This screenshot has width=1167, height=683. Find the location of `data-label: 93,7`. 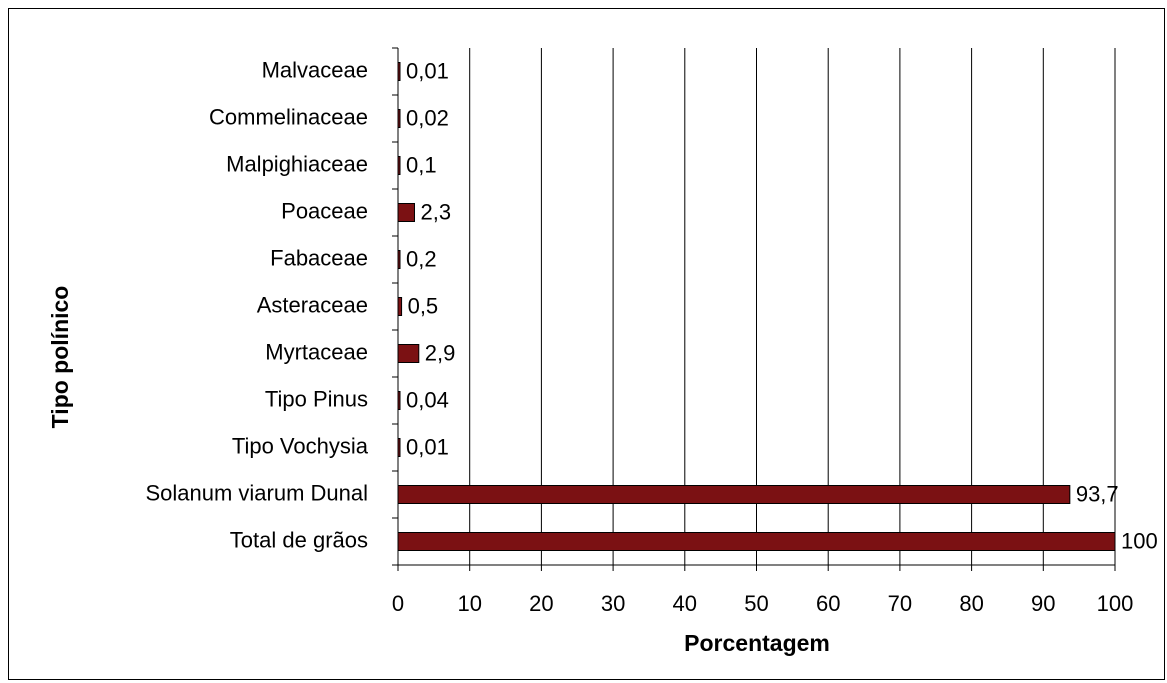

data-label: 93,7 is located at coordinates (1097, 493).